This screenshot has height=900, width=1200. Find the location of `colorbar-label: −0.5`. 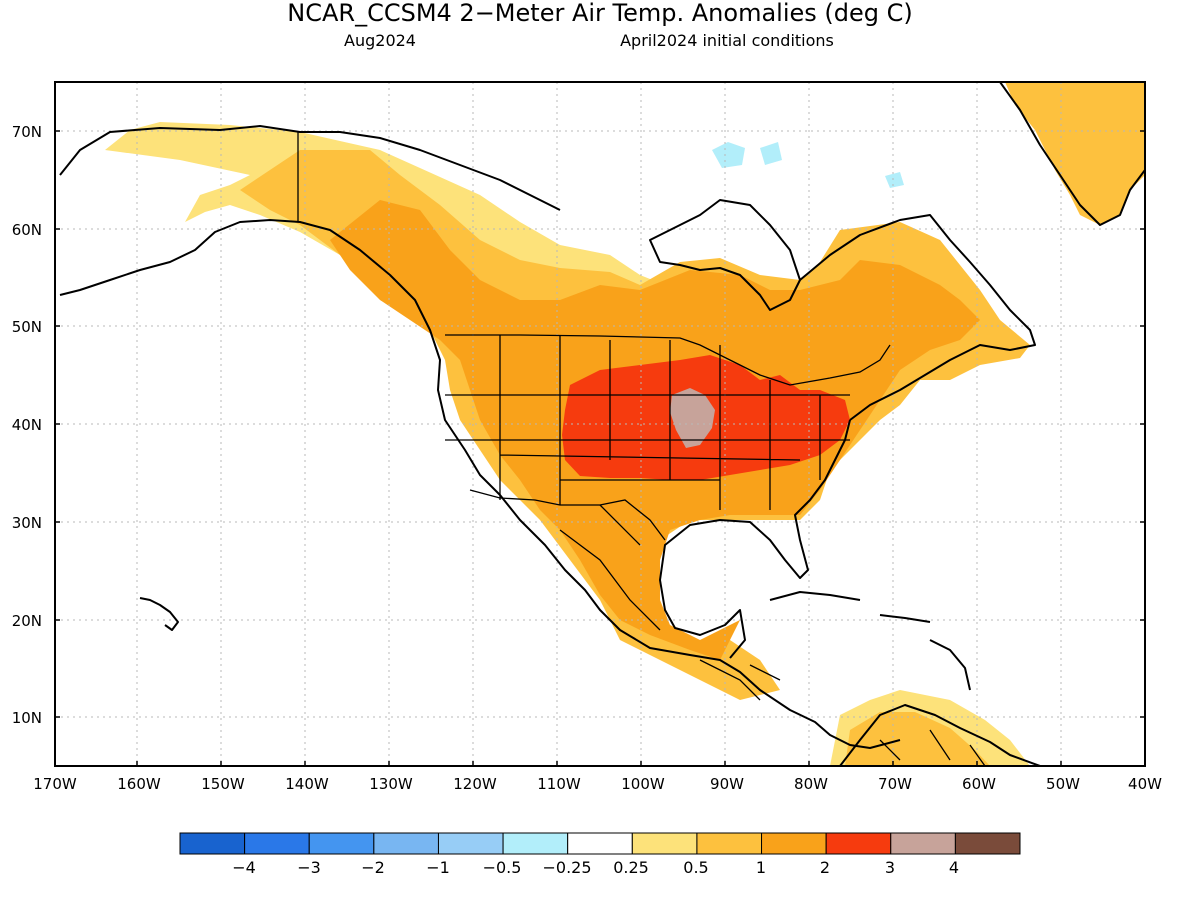

colorbar-label: −0.5 is located at coordinates (502, 867).